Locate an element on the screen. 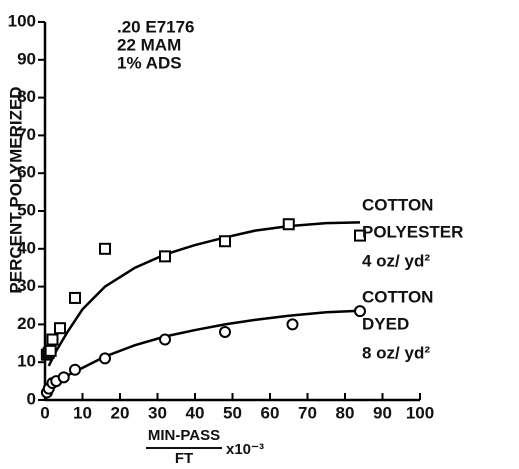 This screenshot has width=519, height=469. fit-curve is located at coordinates (202, 355).